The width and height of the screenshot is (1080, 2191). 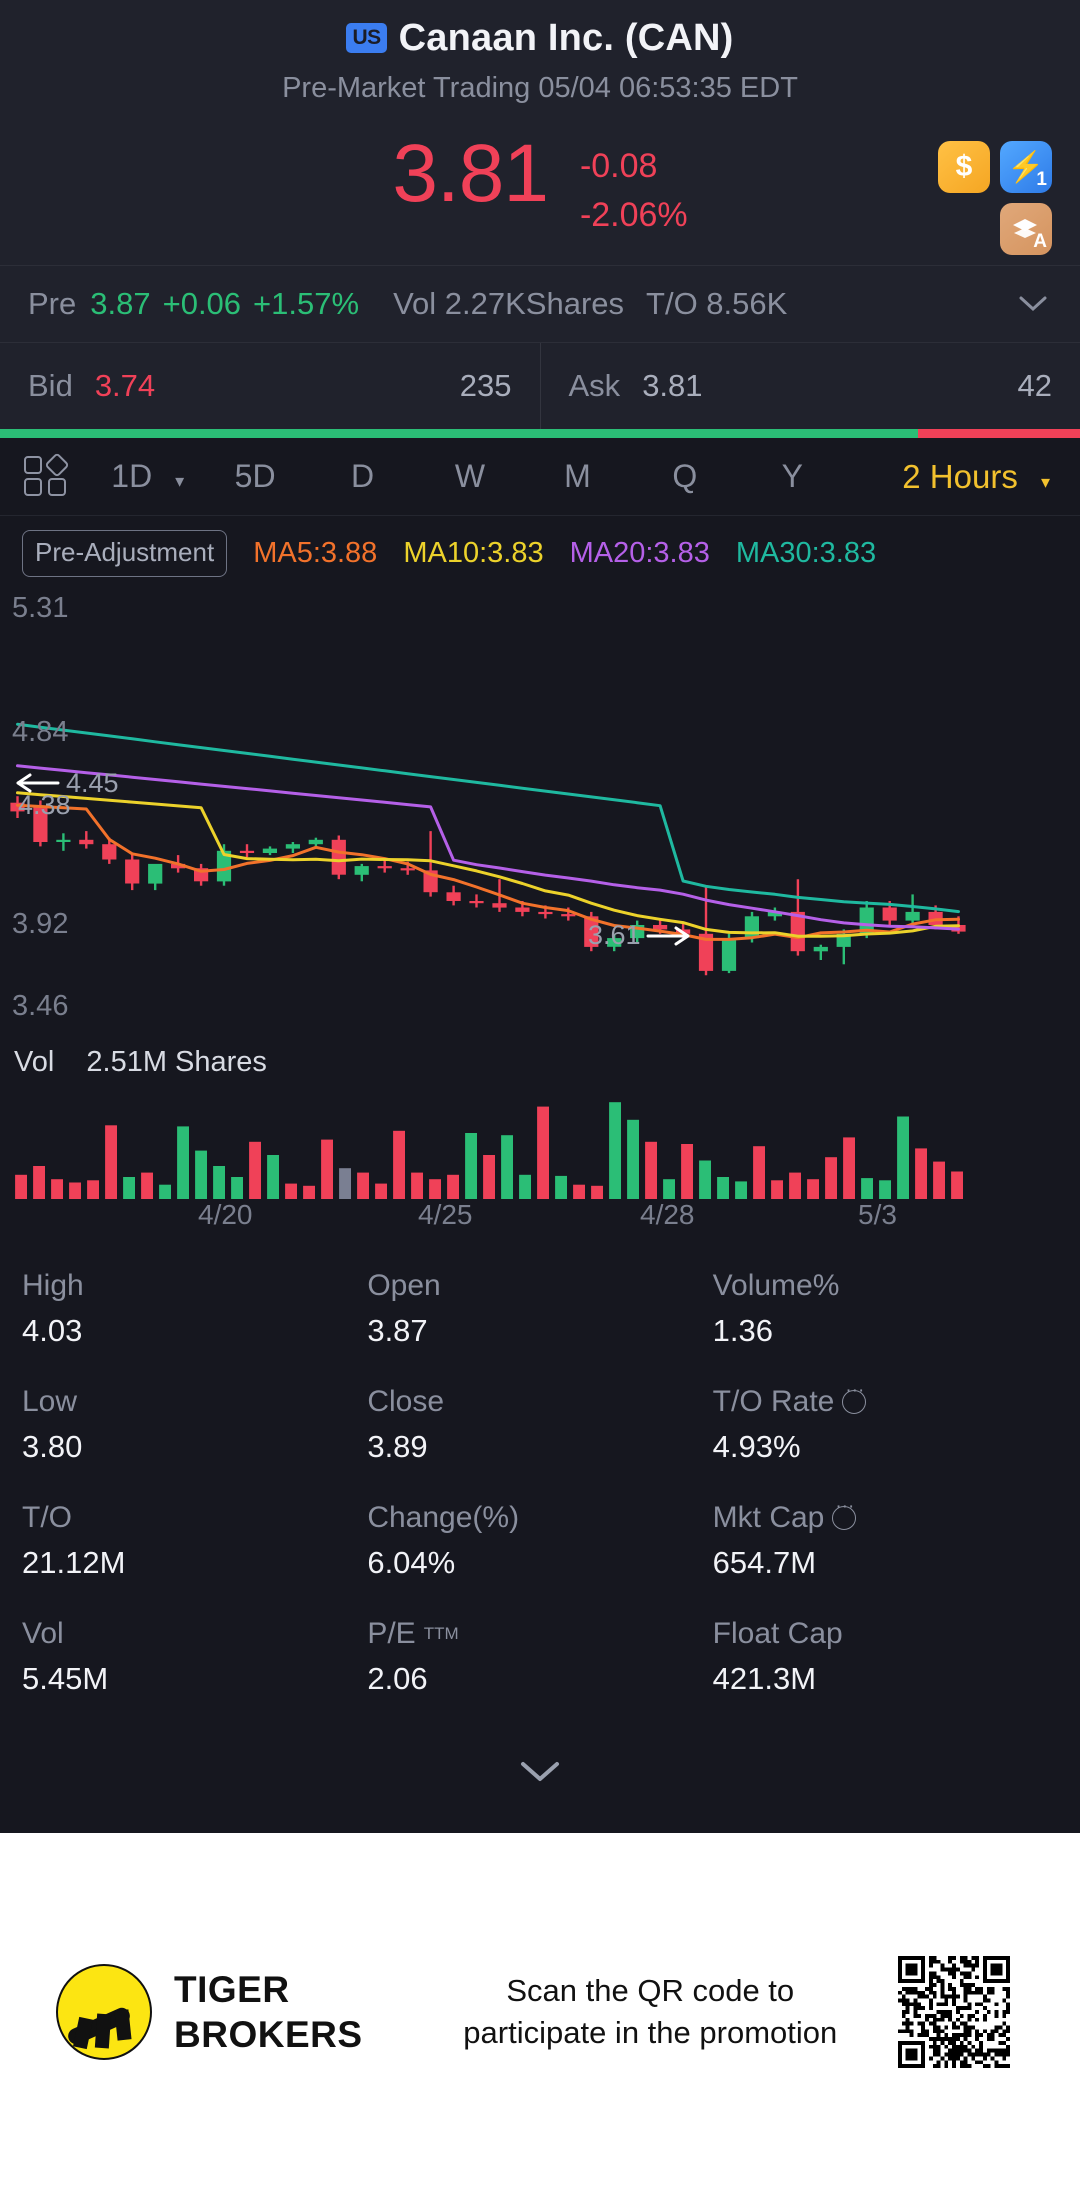 What do you see at coordinates (40, 924) in the screenshot?
I see `y-tick-2: 3.92` at bounding box center [40, 924].